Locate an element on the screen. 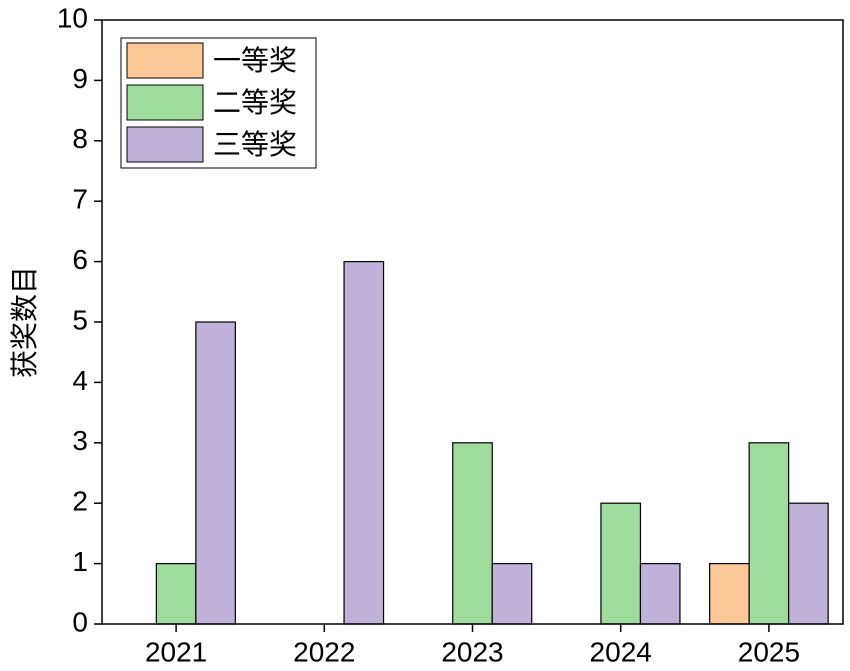 This screenshot has height=671, width=850. y-tick-label: 1 is located at coordinates (80, 561).